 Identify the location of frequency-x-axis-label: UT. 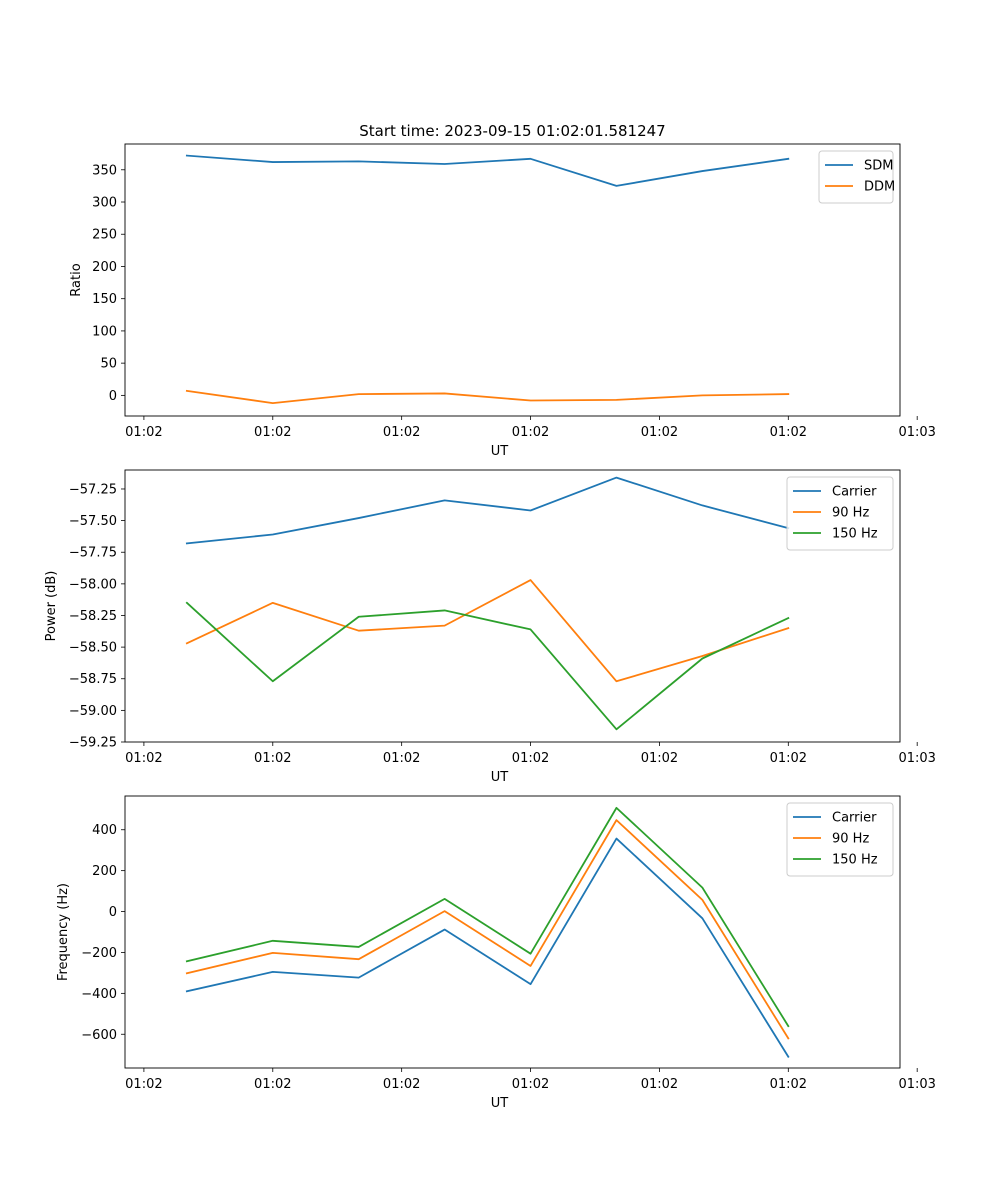
(500, 1103).